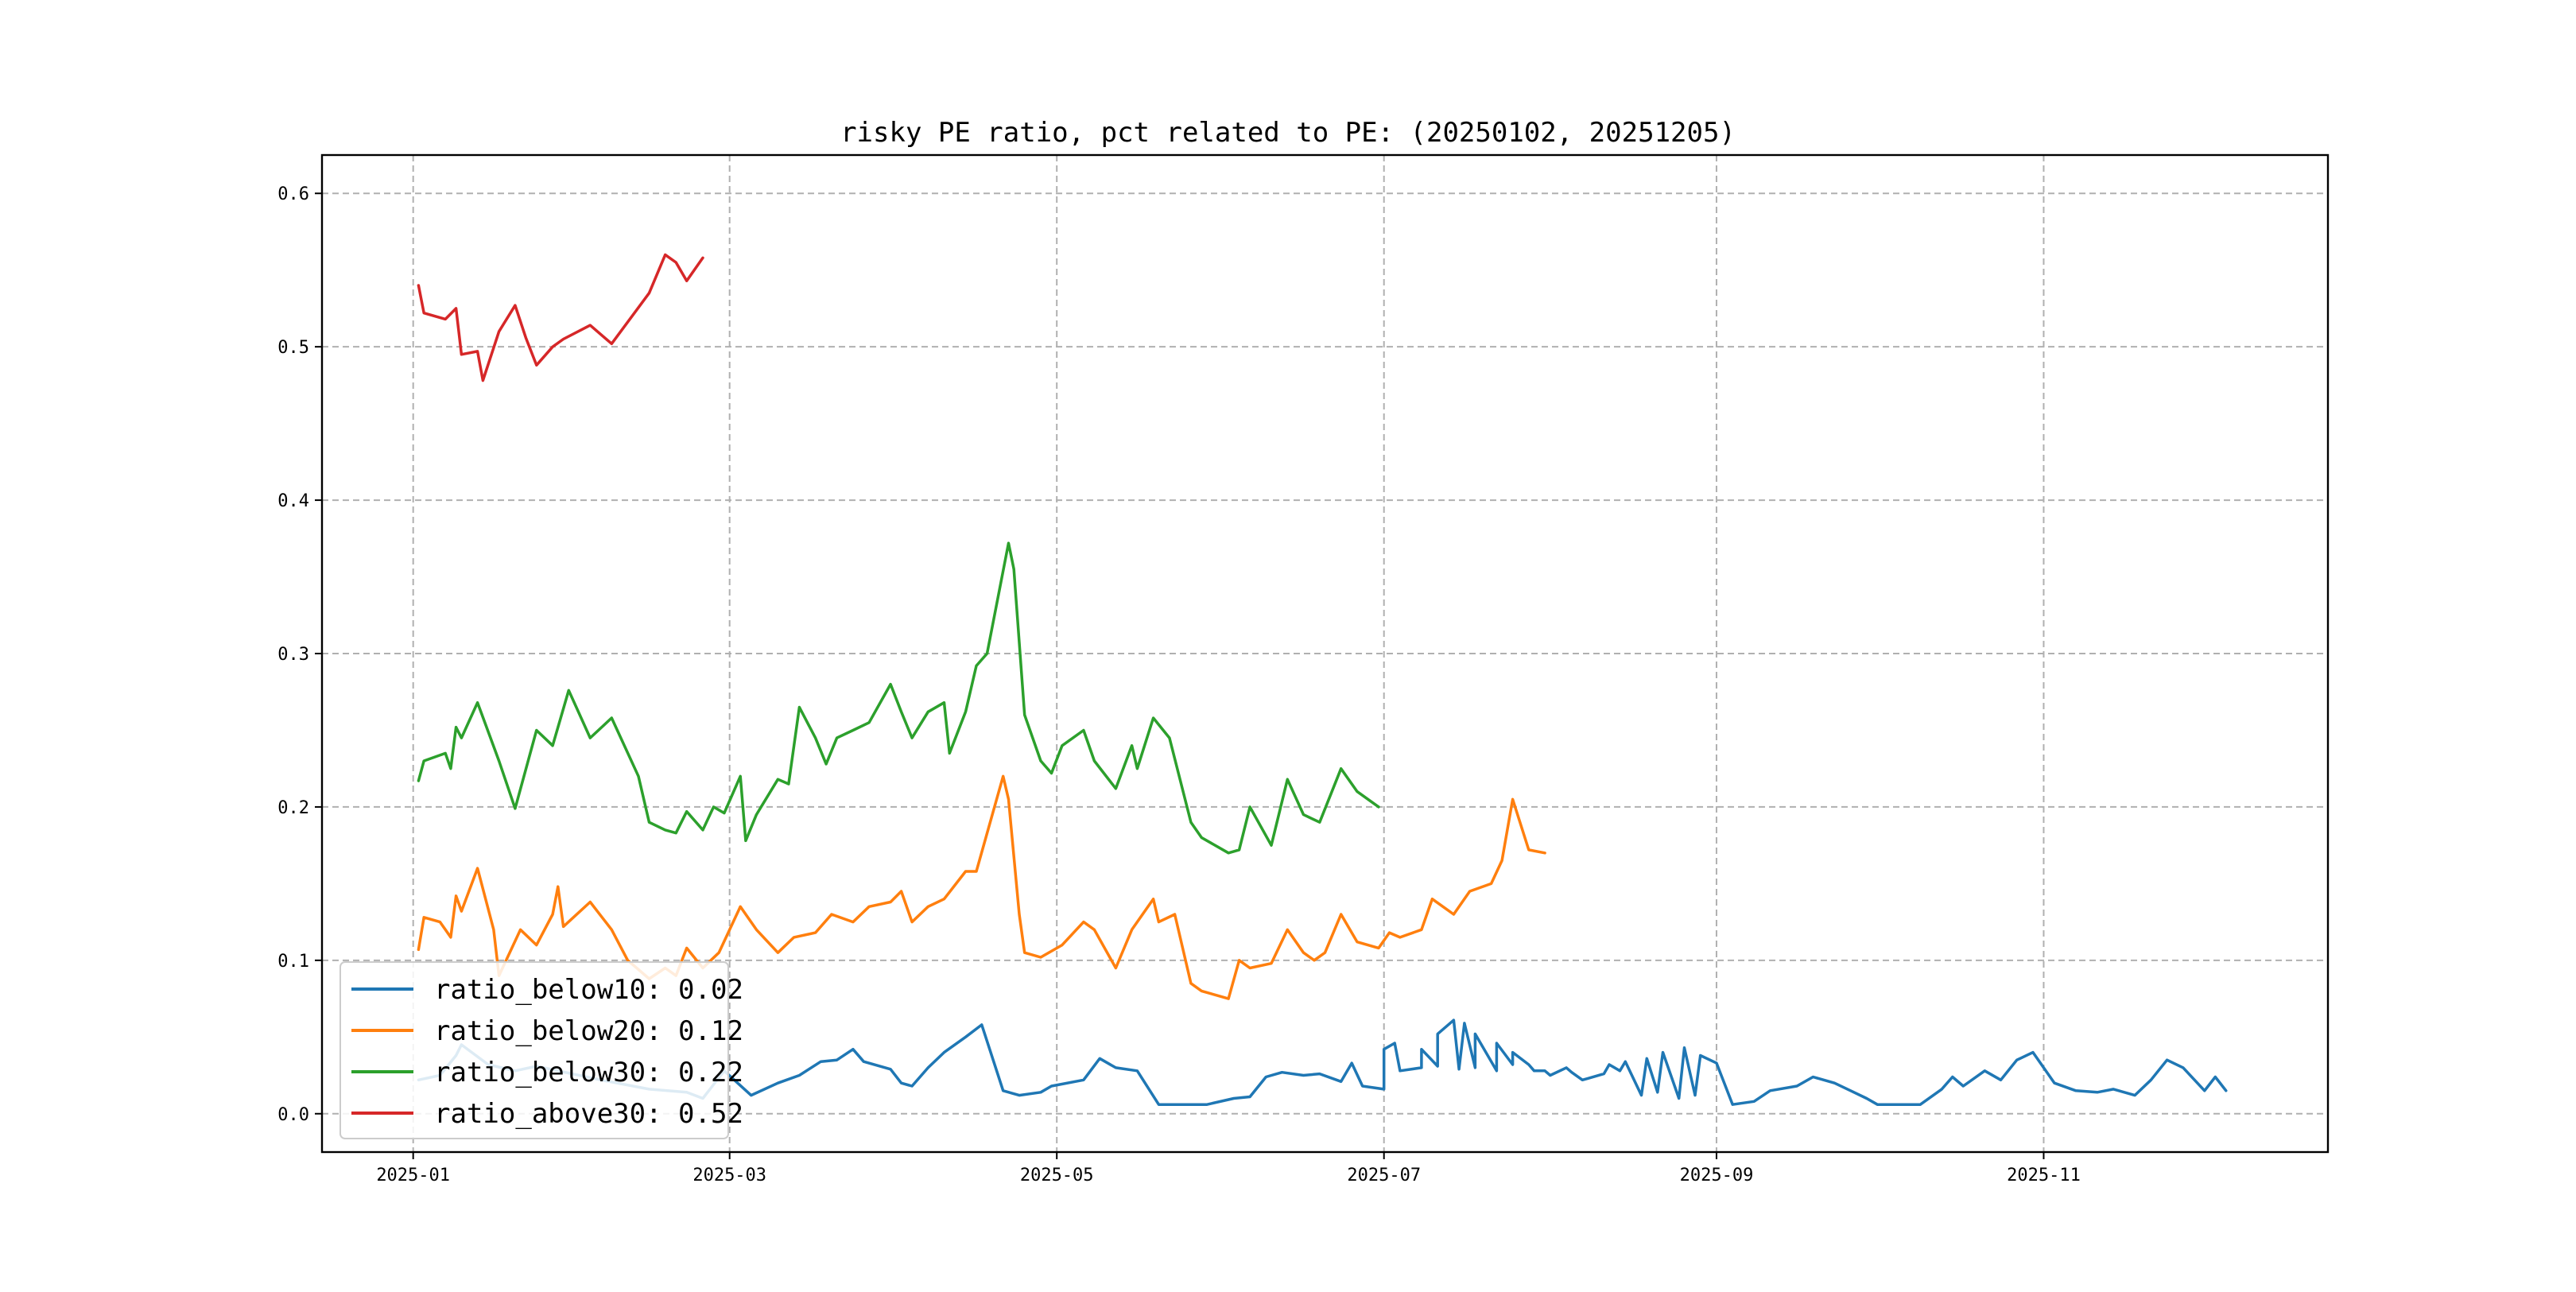 Image resolution: width=2576 pixels, height=1292 pixels. I want to click on y-tick-label: 0.3, so click(293, 655).